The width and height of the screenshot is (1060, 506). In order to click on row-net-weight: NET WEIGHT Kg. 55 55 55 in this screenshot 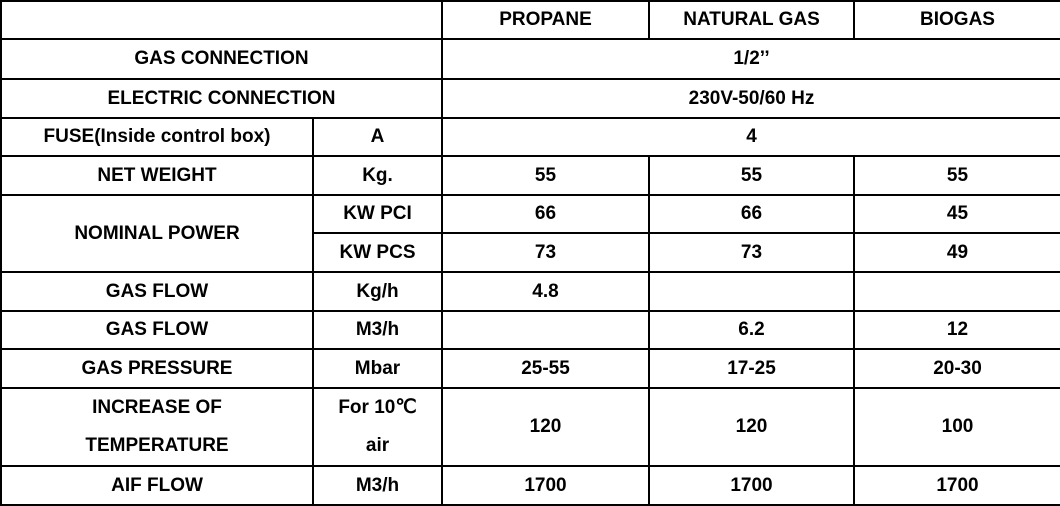, I will do `click(530, 175)`.